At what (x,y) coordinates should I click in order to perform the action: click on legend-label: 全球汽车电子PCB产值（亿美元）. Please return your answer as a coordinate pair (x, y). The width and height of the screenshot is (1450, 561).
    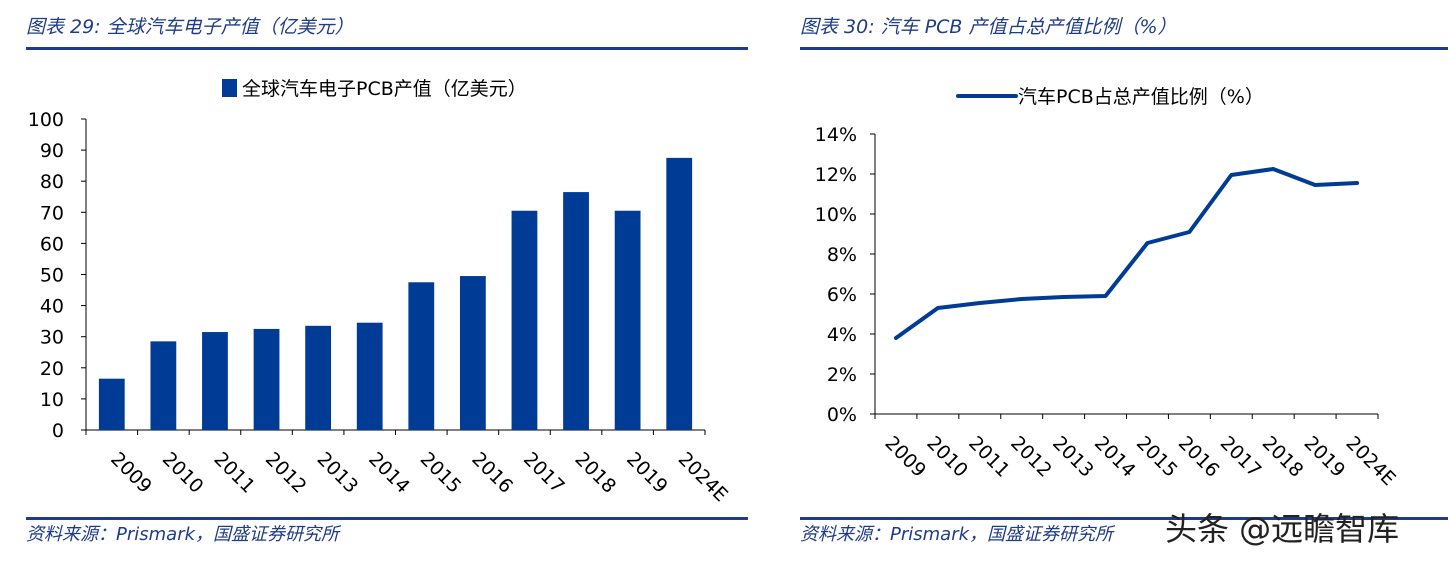
    Looking at the image, I should click on (384, 89).